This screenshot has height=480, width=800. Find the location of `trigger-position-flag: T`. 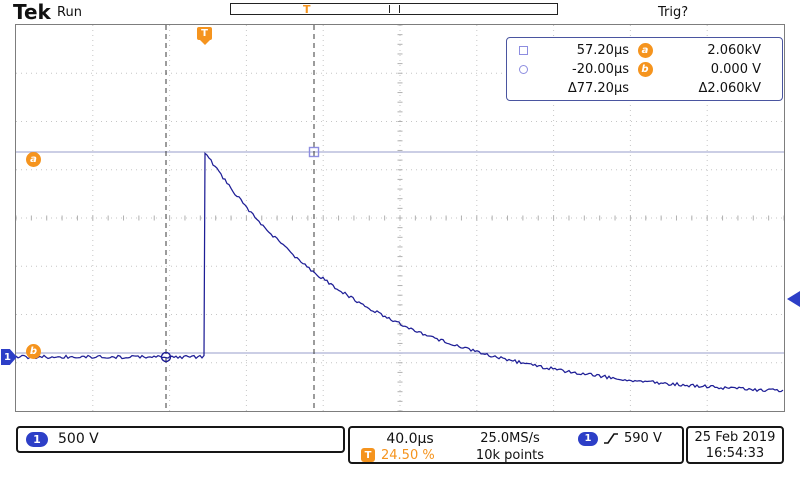

trigger-position-flag: T is located at coordinates (204, 36).